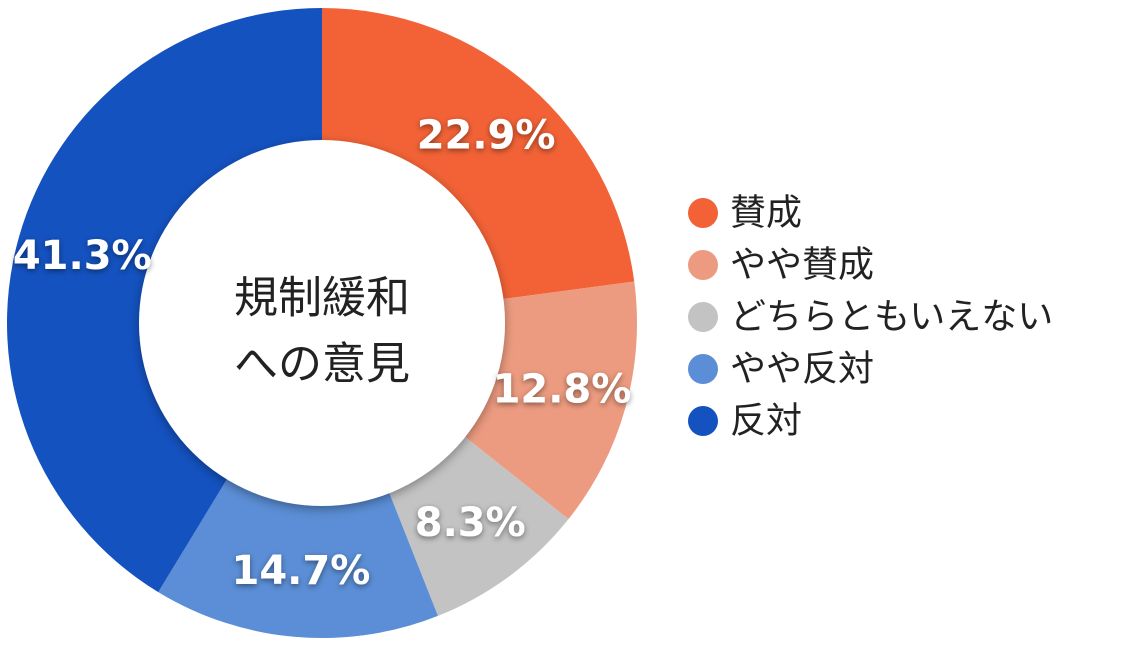 The width and height of the screenshot is (1124, 647). I want to click on legend-item-3: どちらともいえない, so click(870, 317).